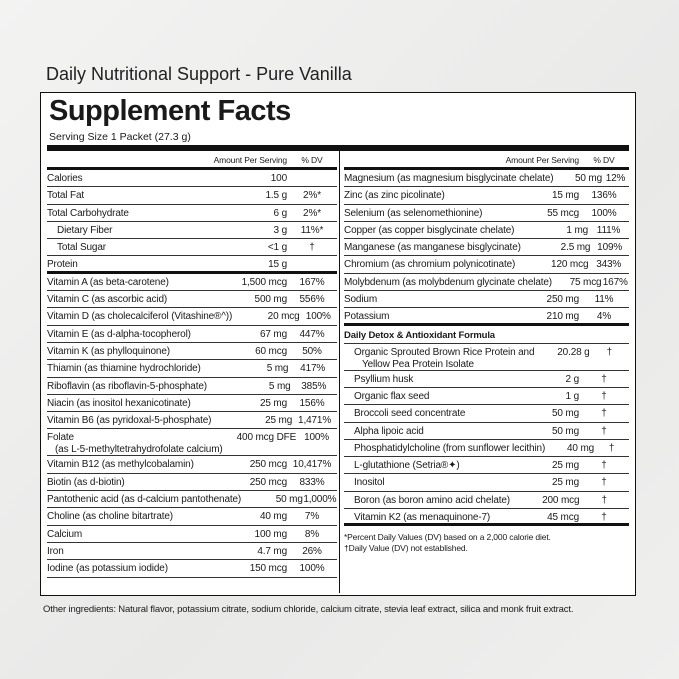 The width and height of the screenshot is (679, 679). Describe the element at coordinates (313, 369) in the screenshot. I see `daily-value: 417%` at that location.